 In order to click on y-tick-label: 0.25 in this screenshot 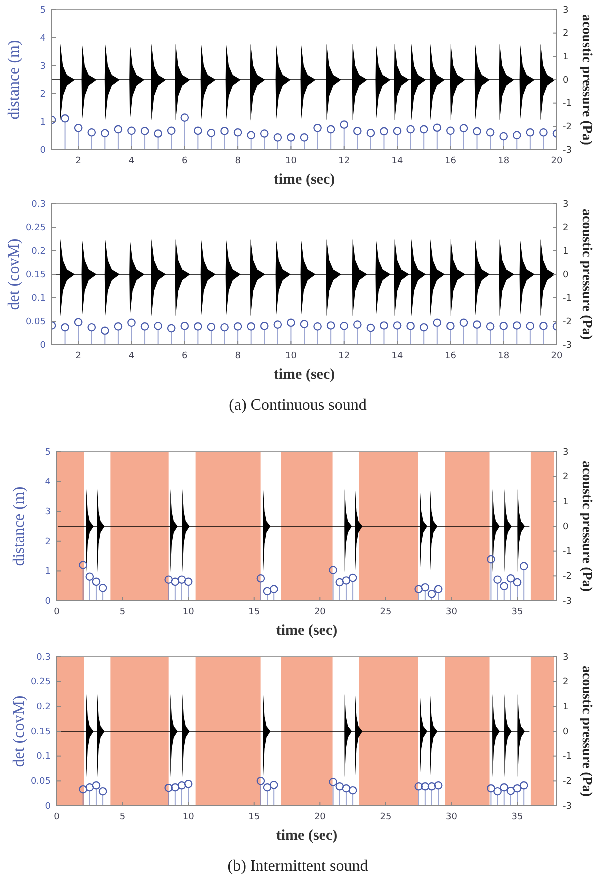, I will do `click(36, 228)`.